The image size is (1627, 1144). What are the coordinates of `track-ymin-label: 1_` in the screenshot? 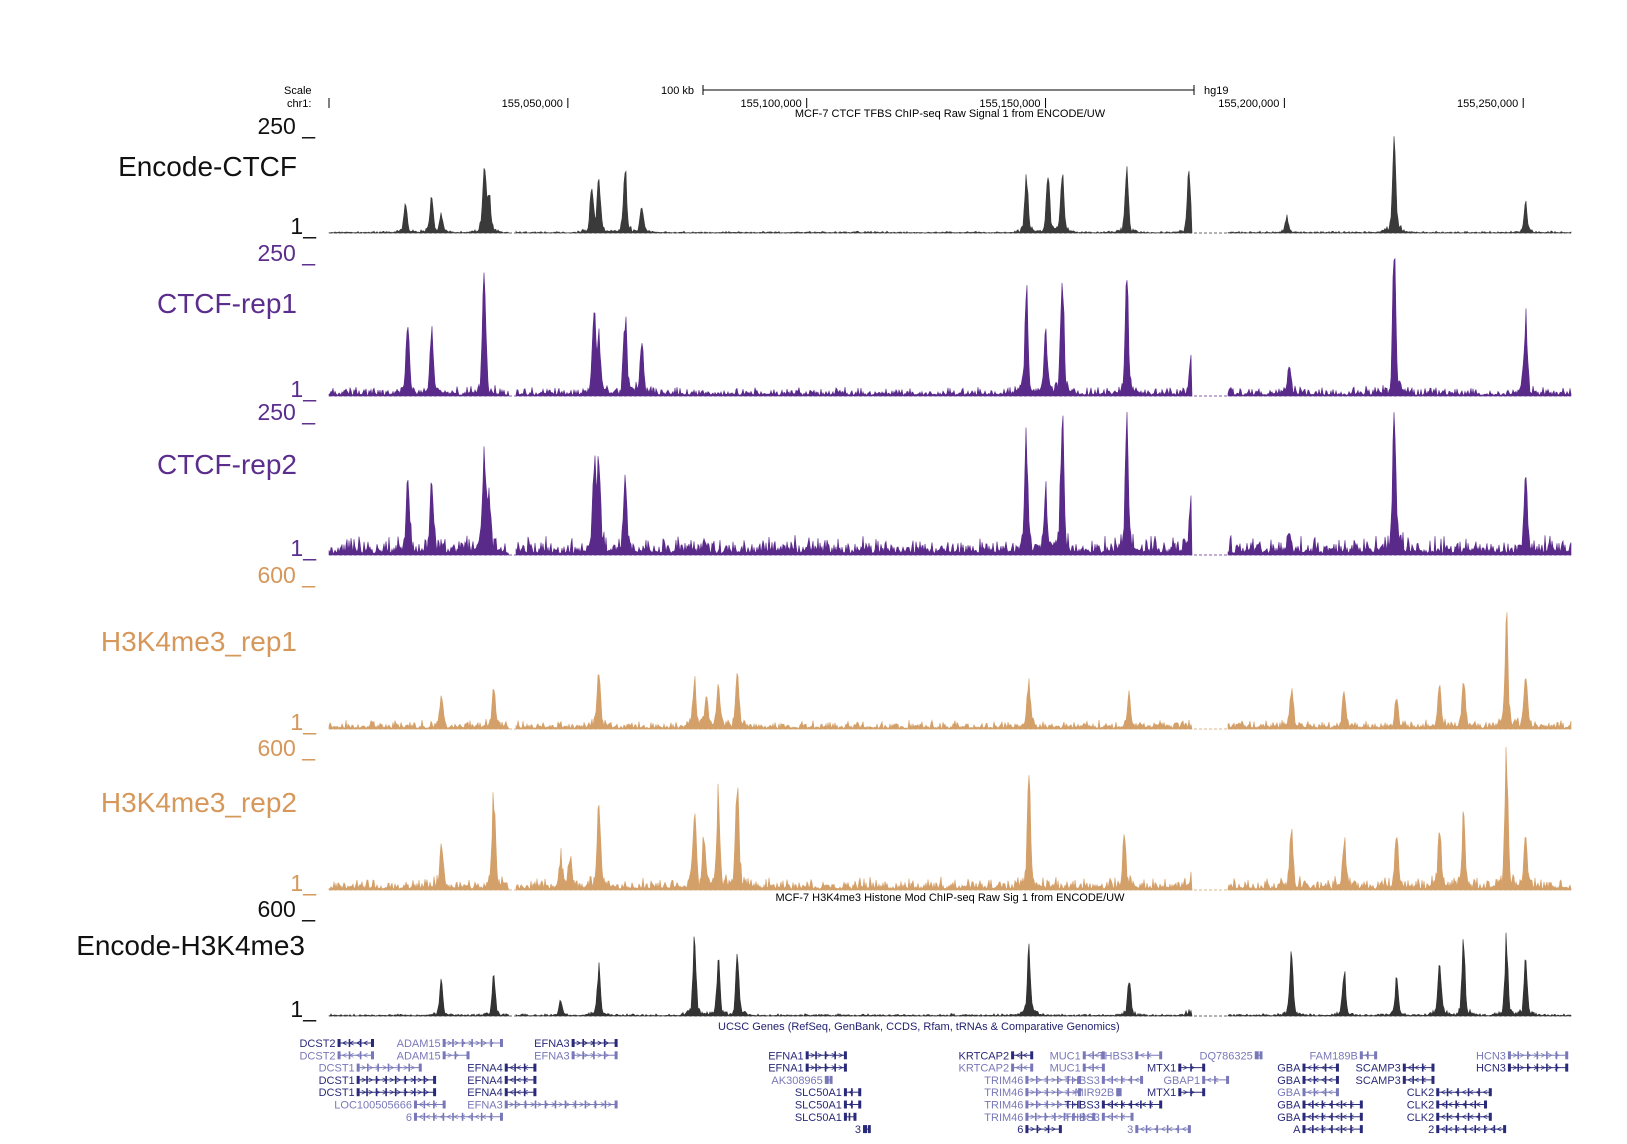 It's located at (303, 389).